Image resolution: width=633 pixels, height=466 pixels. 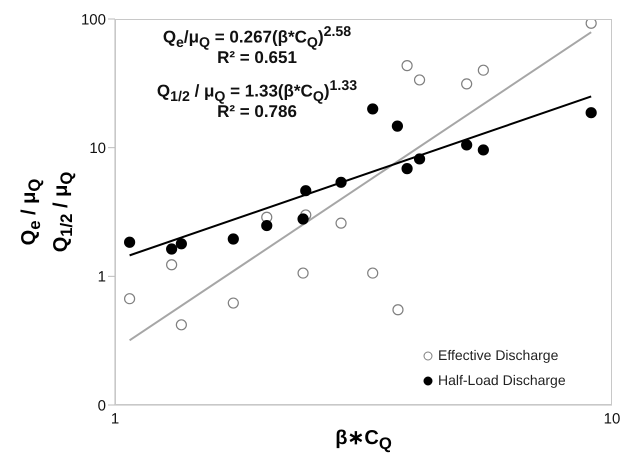 I want to click on y-tick-label: 100, so click(x=93, y=19).